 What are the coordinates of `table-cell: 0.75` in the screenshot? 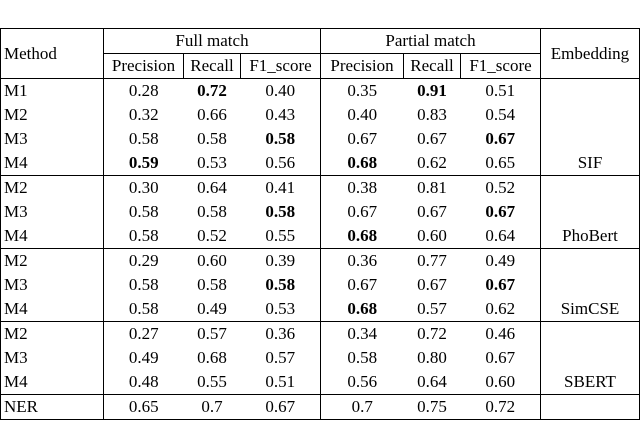 It's located at (432, 407).